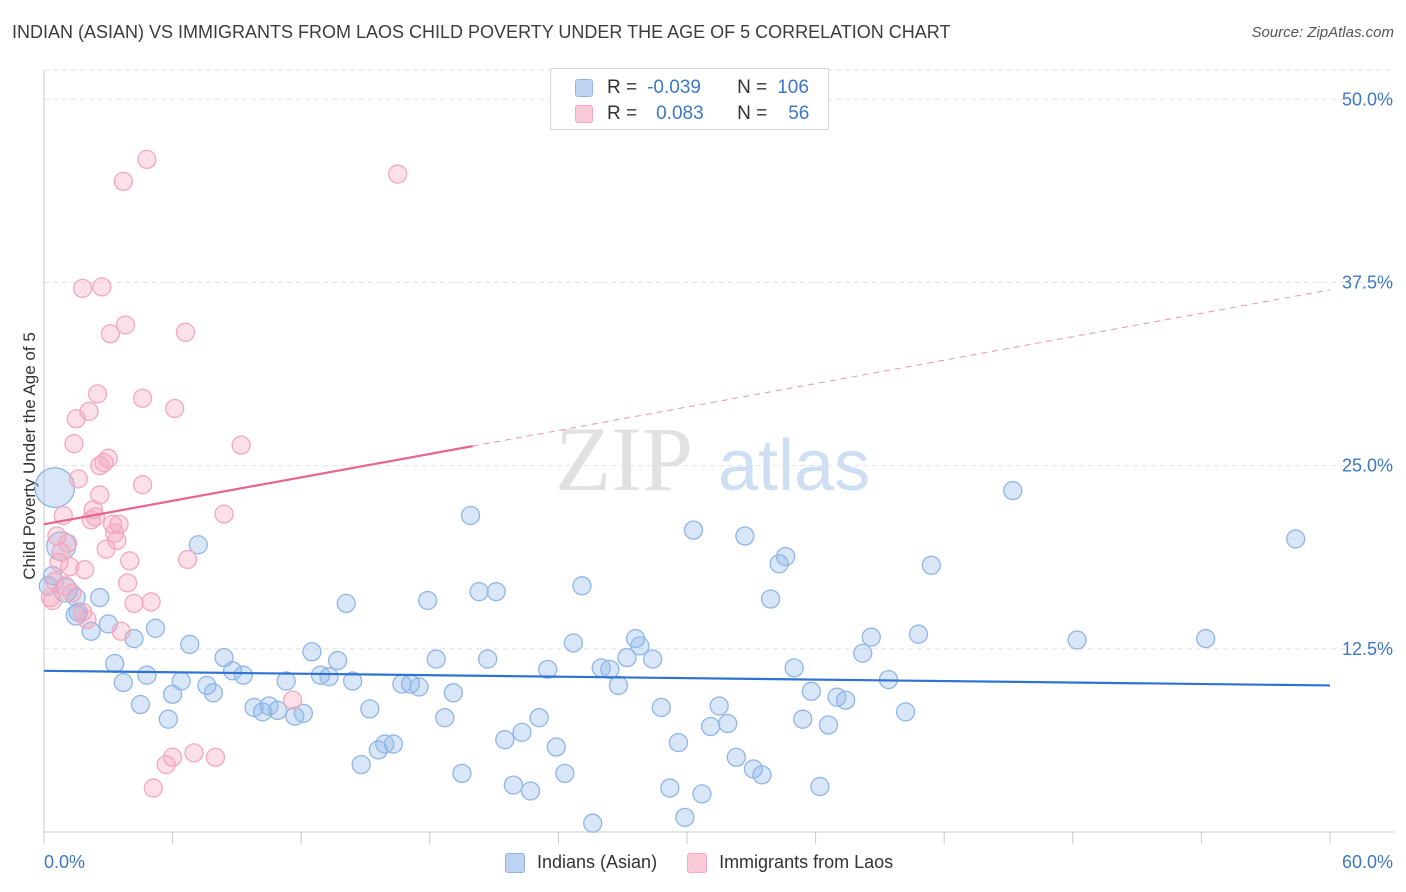 This screenshot has width=1406, height=892. What do you see at coordinates (1367, 99) in the screenshot?
I see `y-tick-label: 50.0%` at bounding box center [1367, 99].